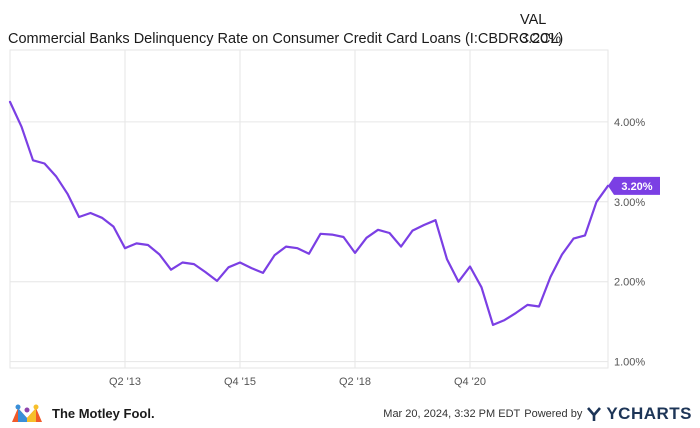 The width and height of the screenshot is (700, 428). What do you see at coordinates (594, 414) in the screenshot?
I see `ycharts-check-icon` at bounding box center [594, 414].